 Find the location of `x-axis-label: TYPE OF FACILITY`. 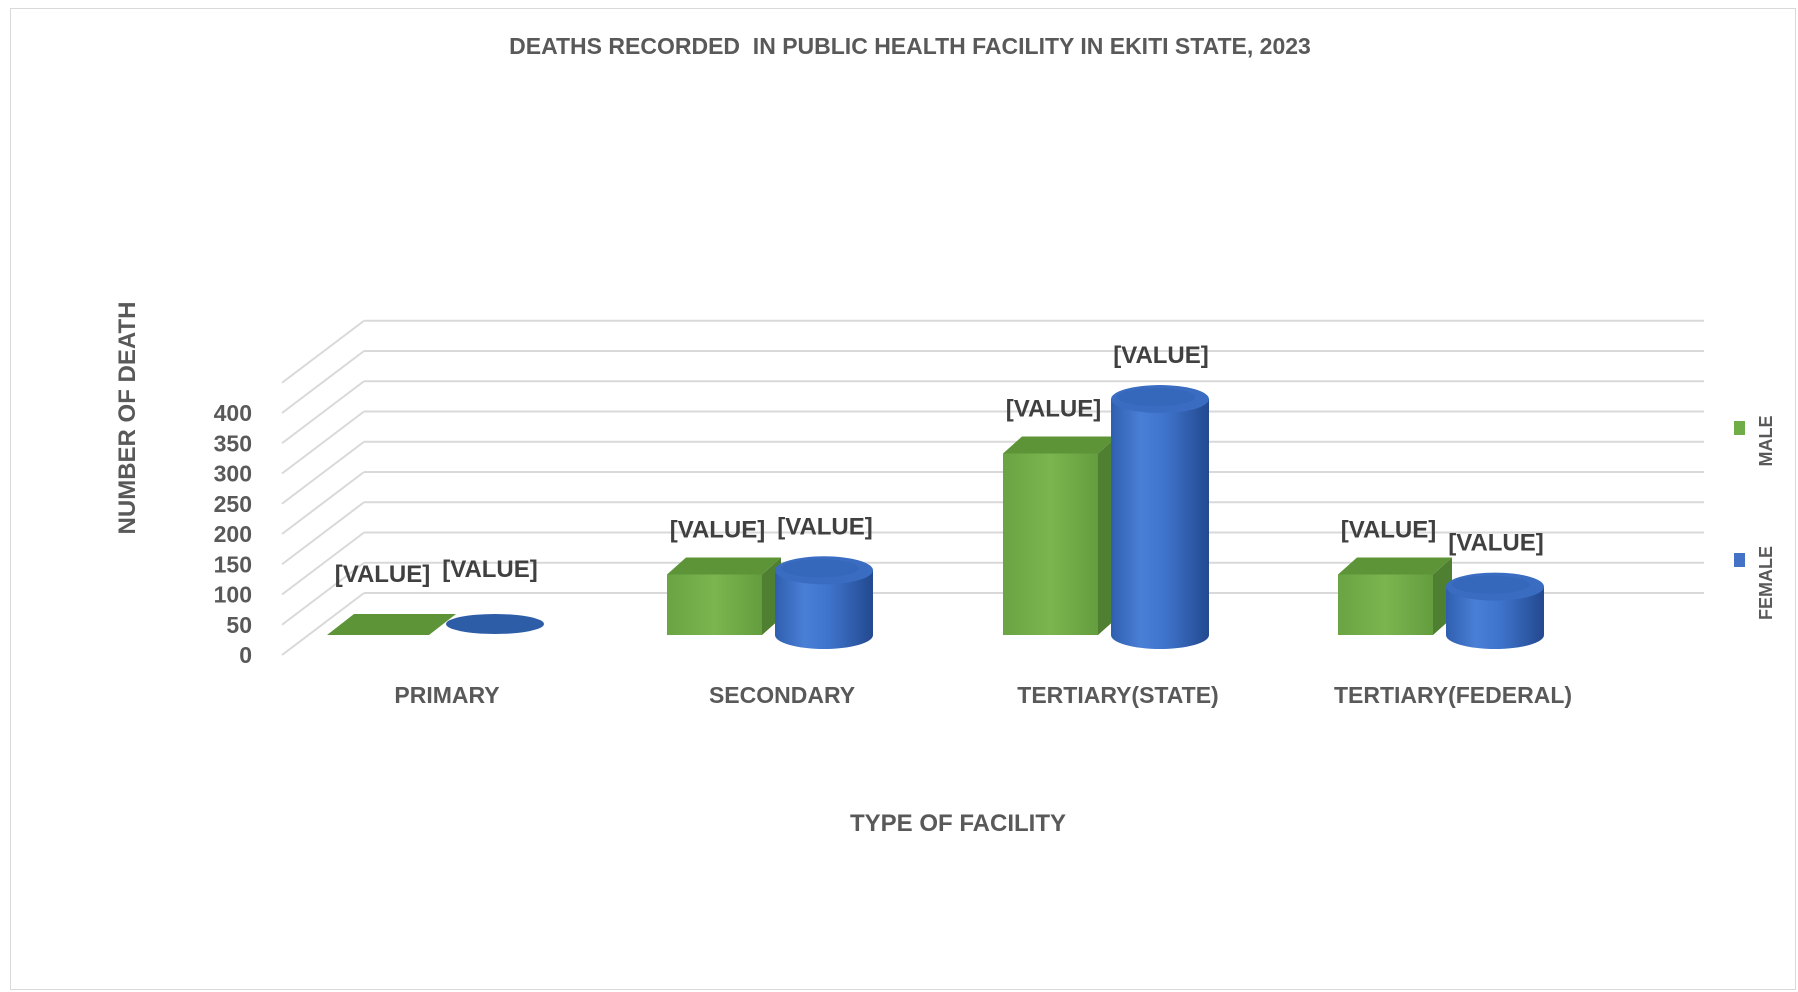

x-axis-label: TYPE OF FACILITY is located at coordinates (958, 823).